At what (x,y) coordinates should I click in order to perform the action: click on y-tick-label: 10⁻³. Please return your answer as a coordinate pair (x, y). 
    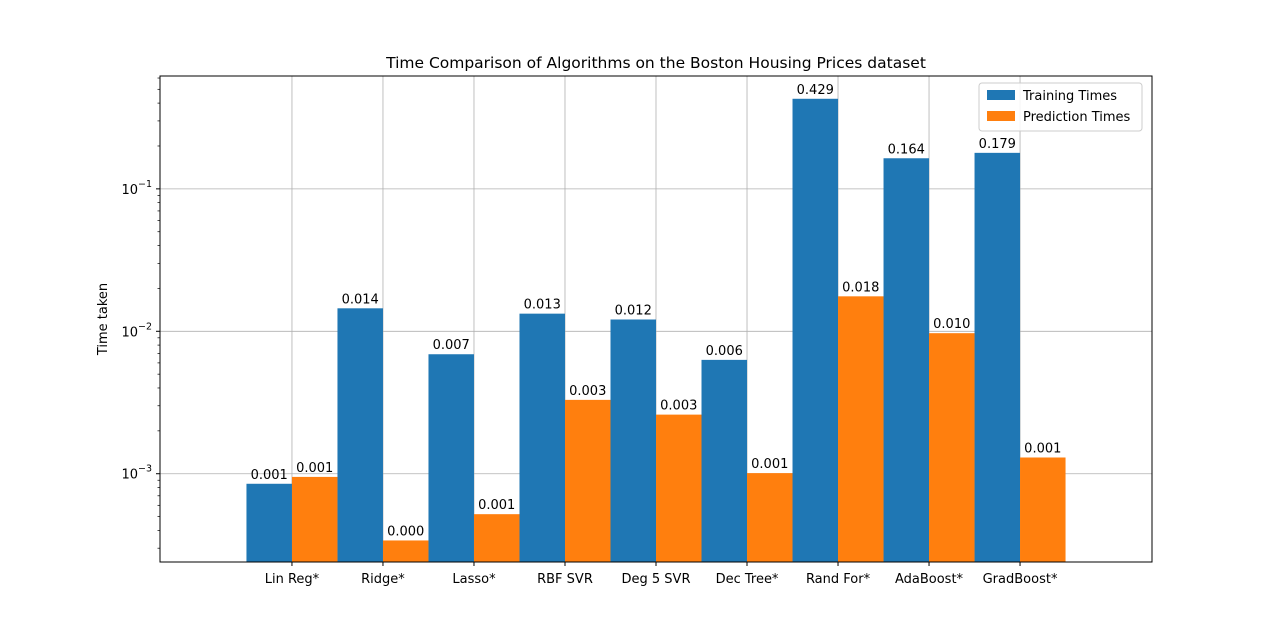
    Looking at the image, I should click on (136, 473).